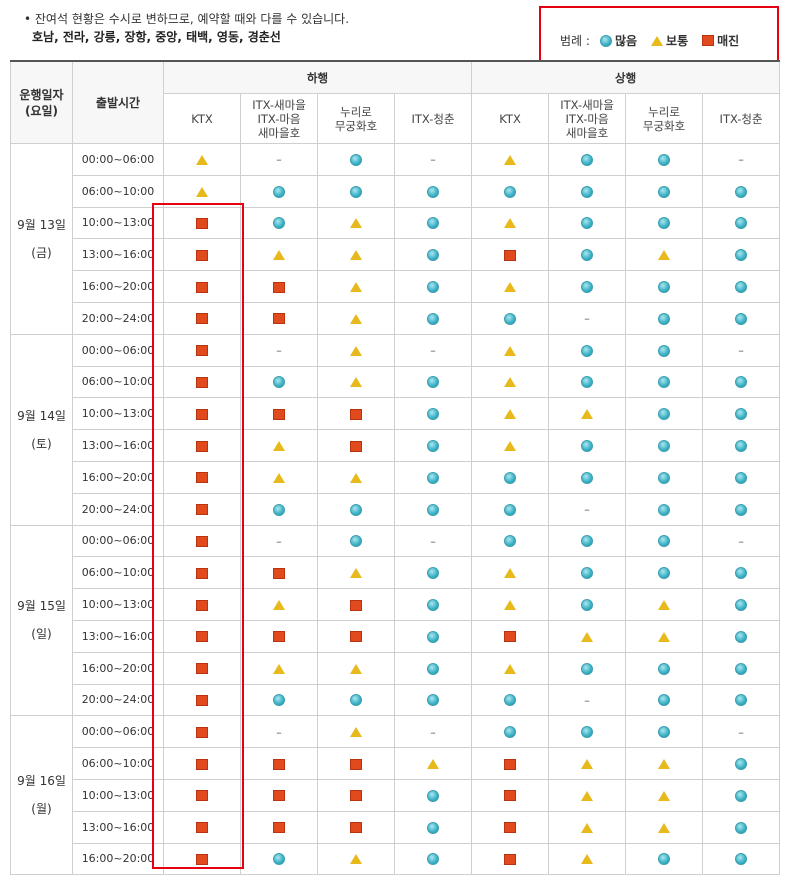 The height and width of the screenshot is (876, 787). I want to click on train-header-down-0: KTX, so click(202, 118).